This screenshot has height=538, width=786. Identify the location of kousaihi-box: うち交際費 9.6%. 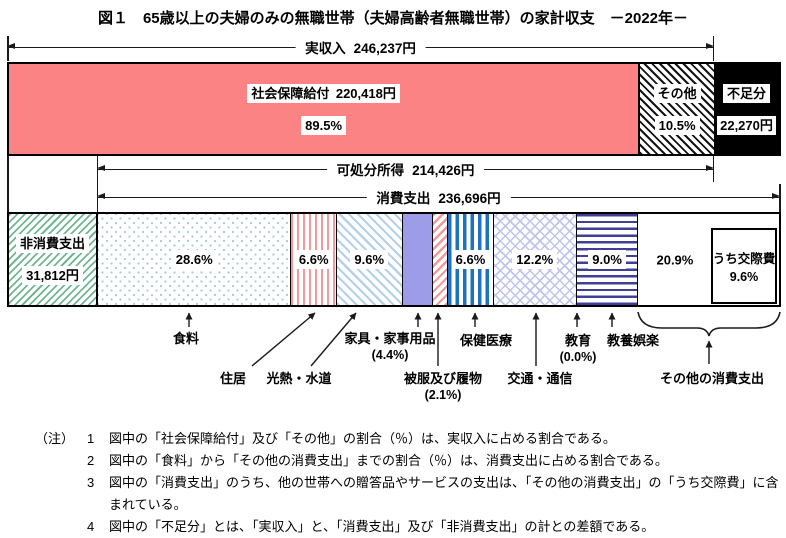
(744, 266).